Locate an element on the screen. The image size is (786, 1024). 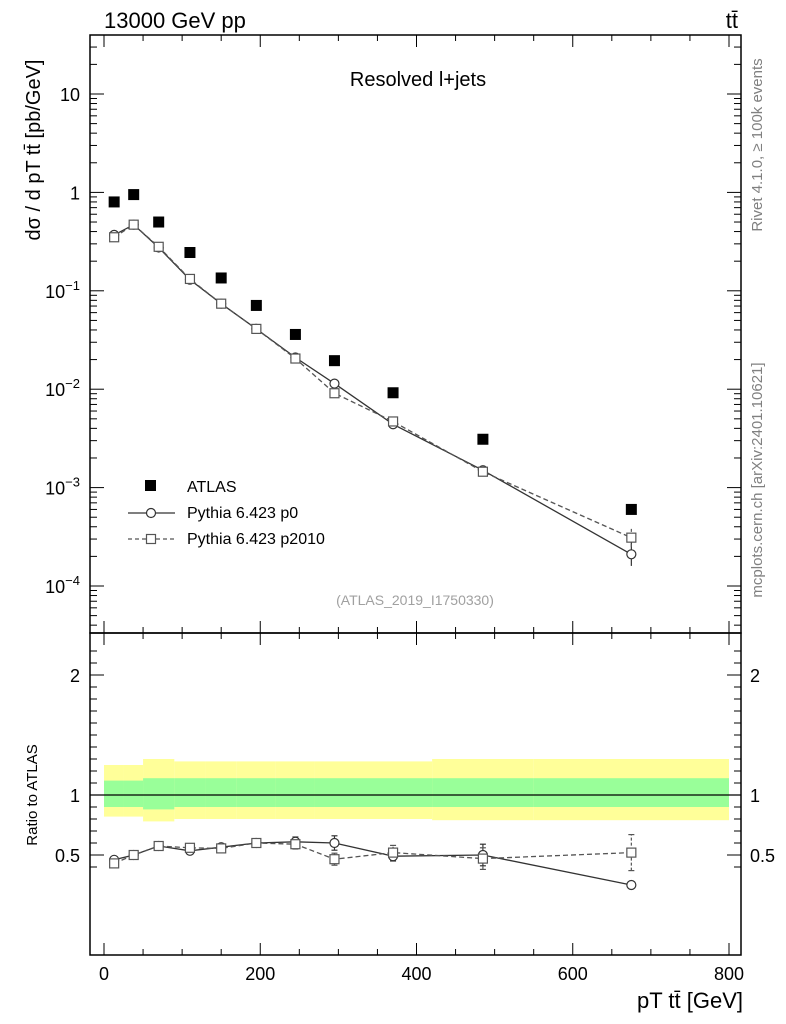
y-main-tick-label: 1 is located at coordinates (75, 193).